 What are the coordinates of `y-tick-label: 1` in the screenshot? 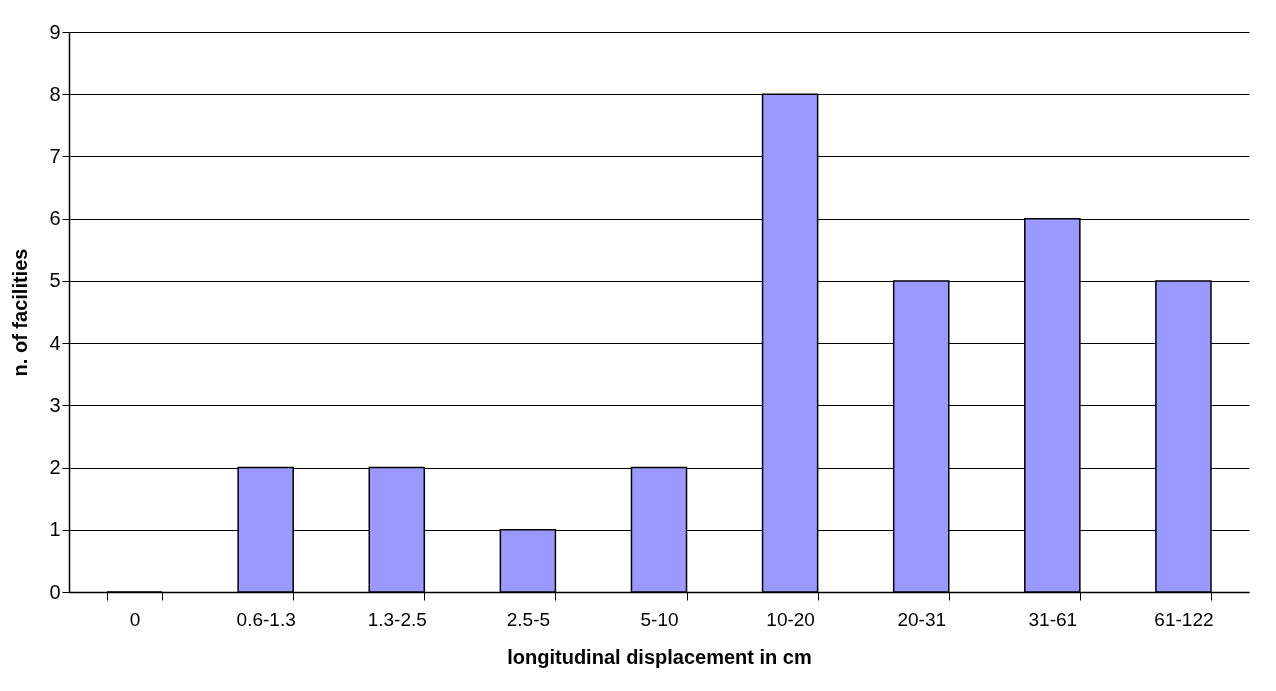 It's located at (55, 529).